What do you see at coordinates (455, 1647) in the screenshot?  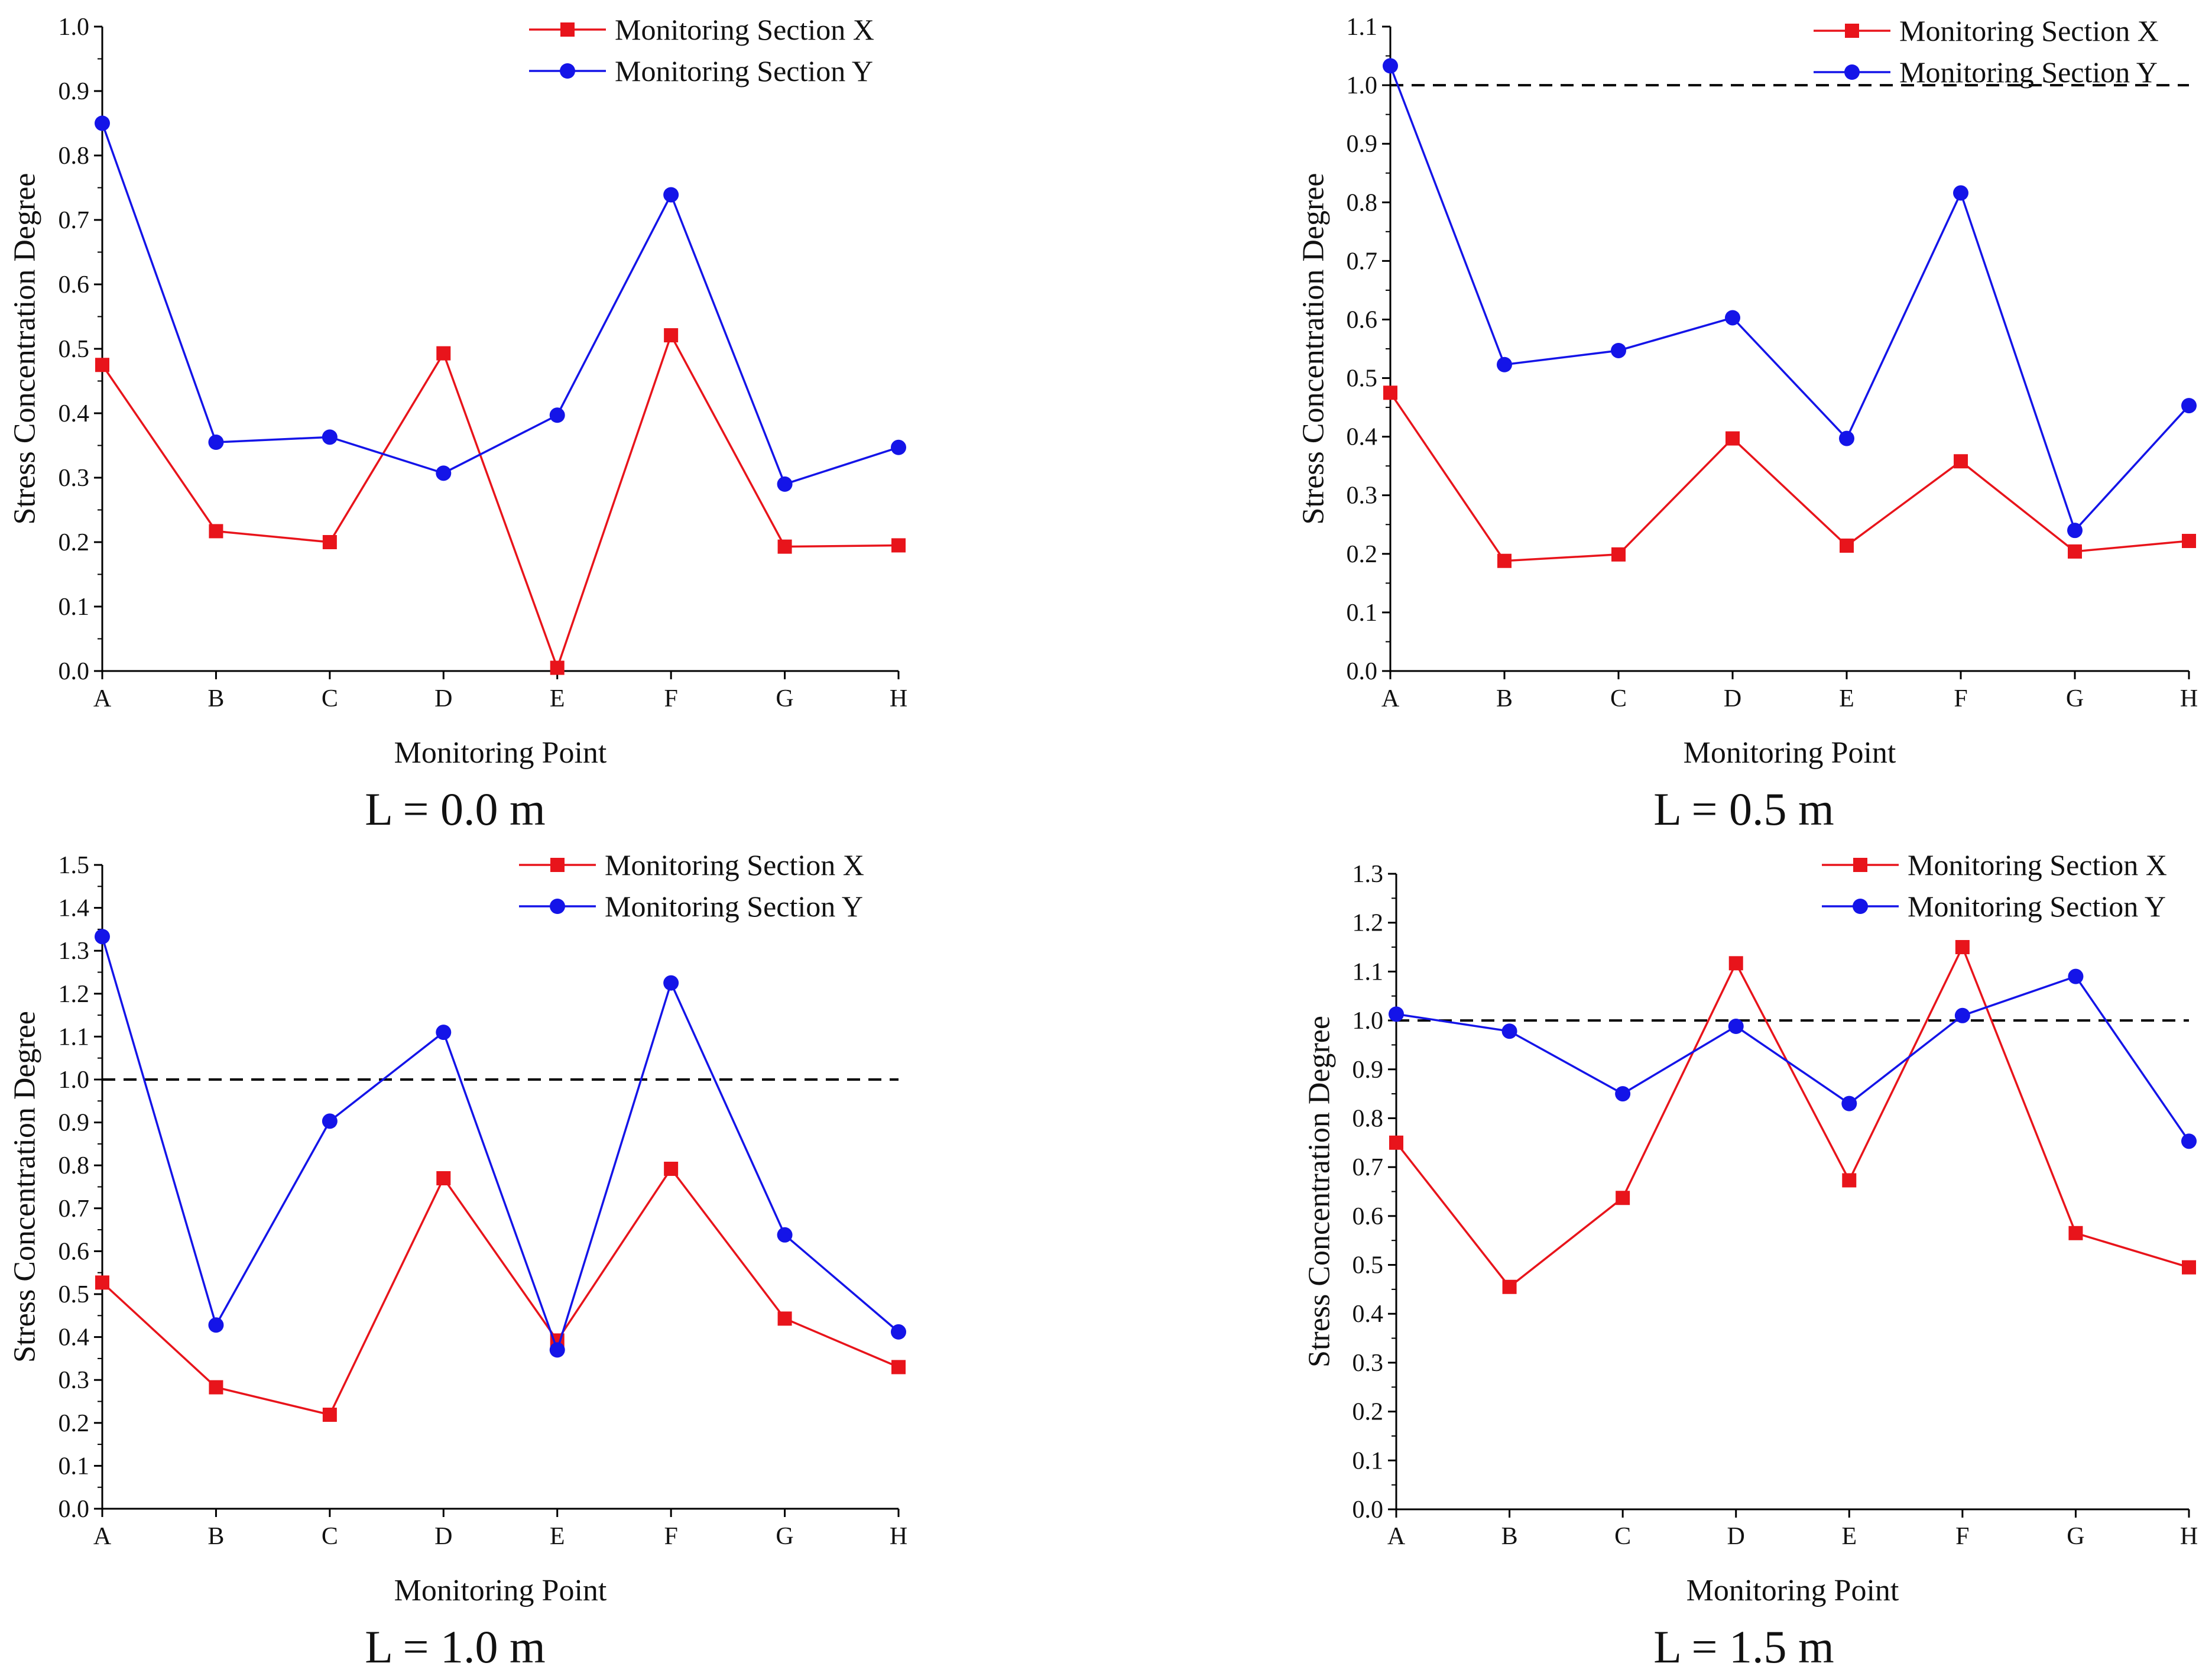 I see `panel-caption: L = 1.0 m` at bounding box center [455, 1647].